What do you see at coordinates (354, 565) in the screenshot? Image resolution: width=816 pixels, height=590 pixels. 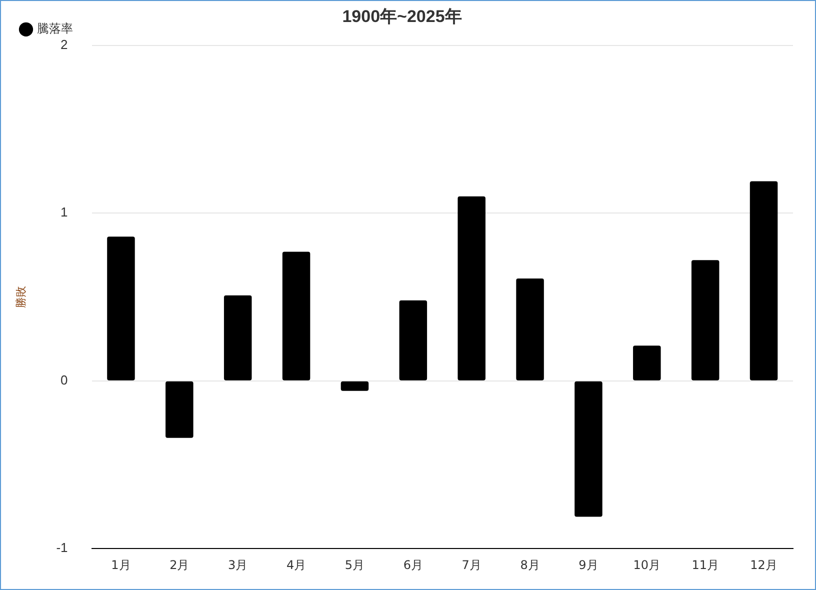 I see `x-tick-label: 5月` at bounding box center [354, 565].